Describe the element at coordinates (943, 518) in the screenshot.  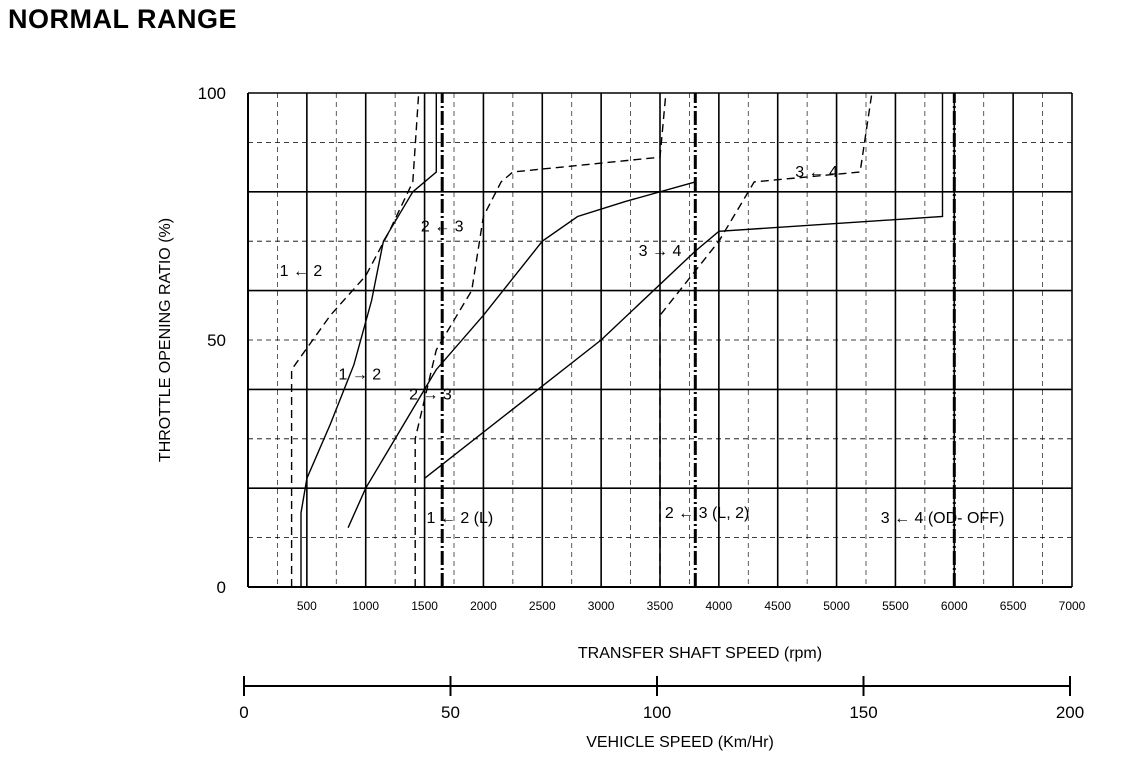
I see `annotation-label: 3 ← 4 (OD- OFF)` at that location.